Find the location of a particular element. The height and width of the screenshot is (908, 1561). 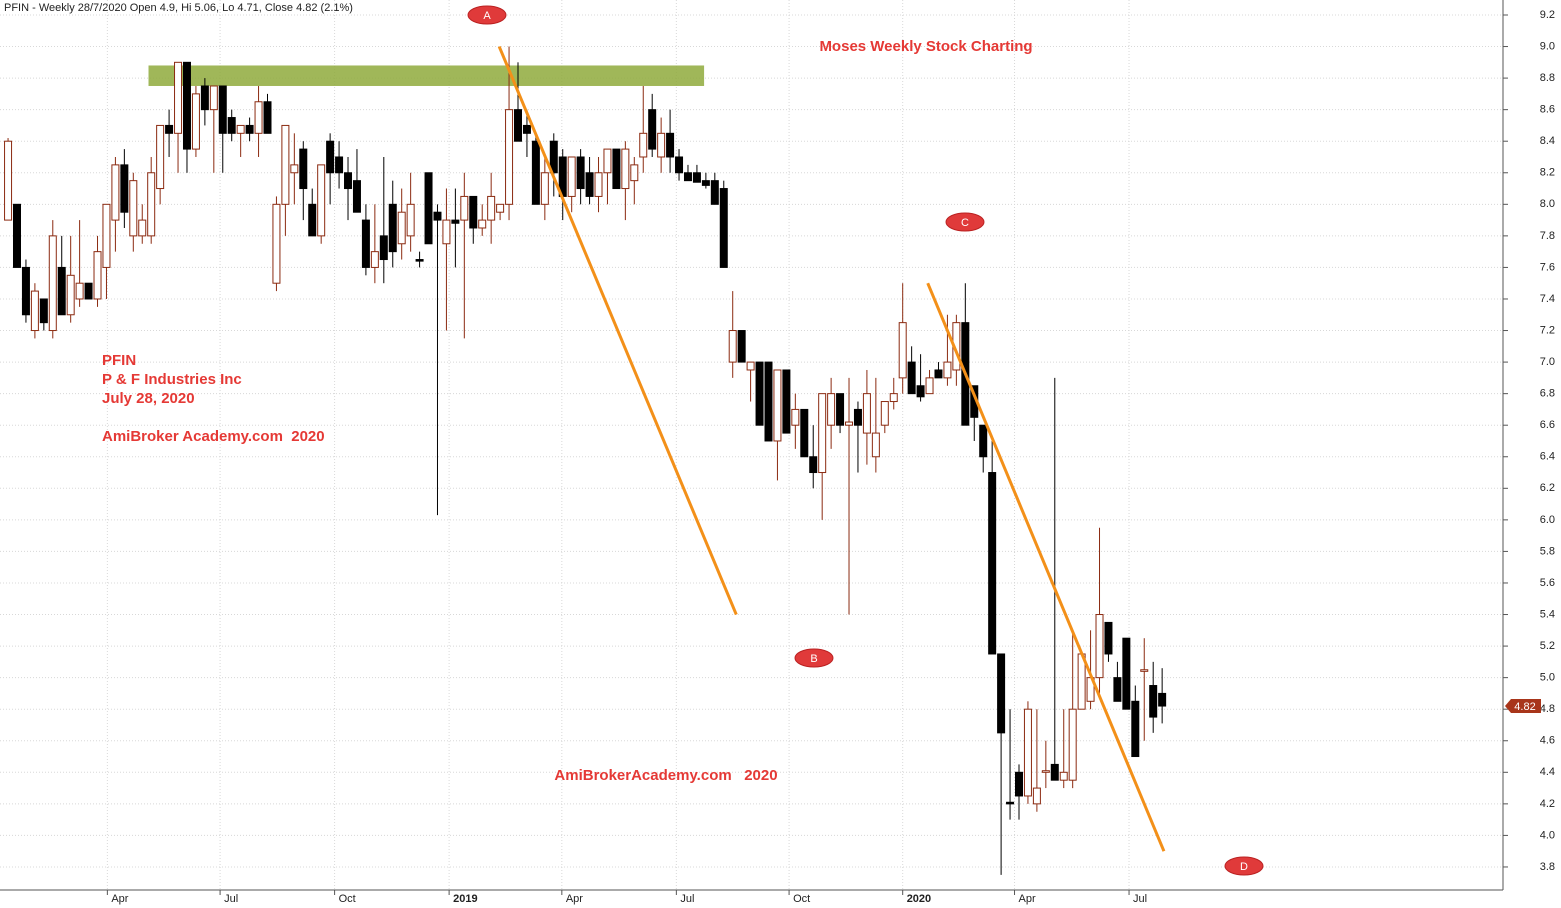

resistance-zone is located at coordinates (426, 75).